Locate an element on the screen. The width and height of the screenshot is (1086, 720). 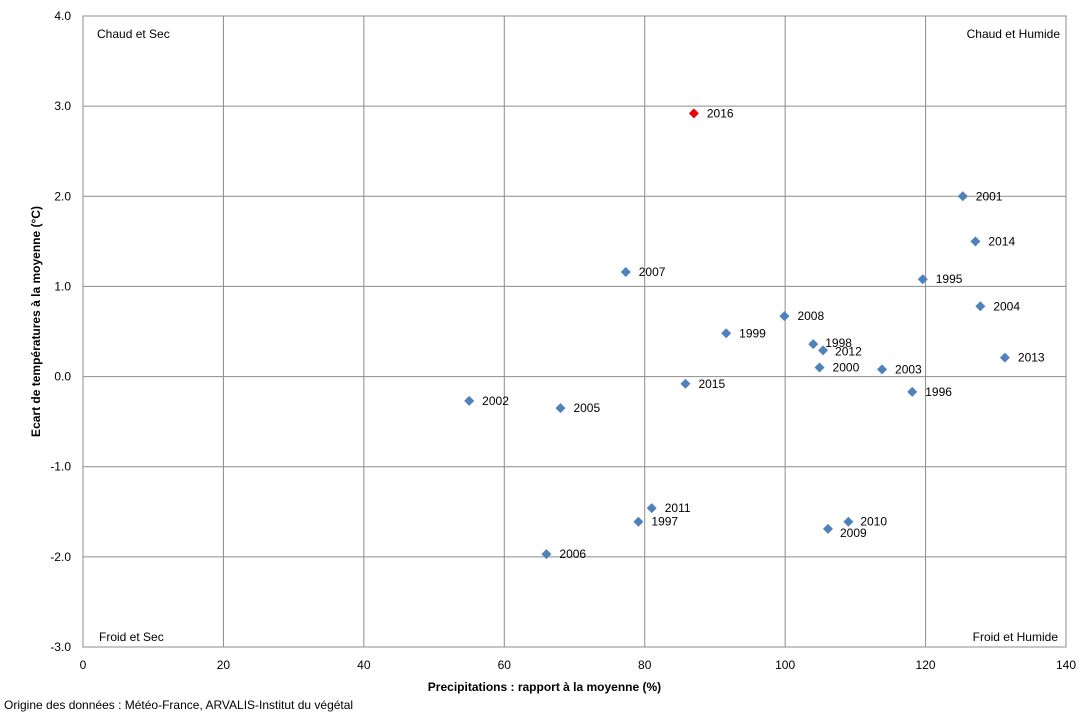
point-label-2014: 2014 is located at coordinates (1001, 241).